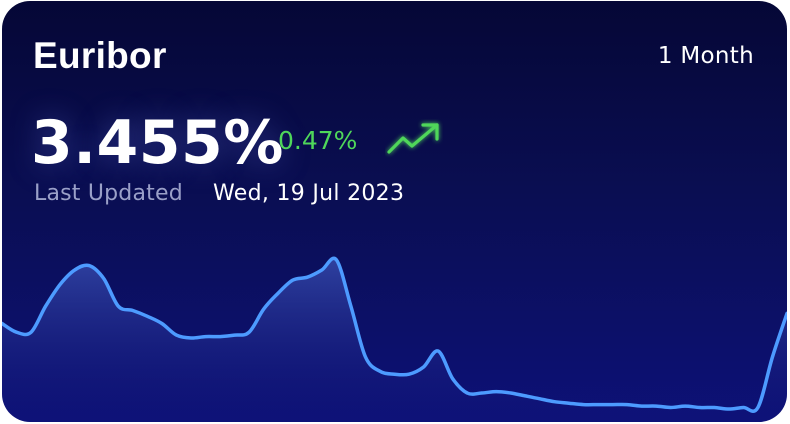 Image resolution: width=790 pixels, height=424 pixels. Describe the element at coordinates (318, 140) in the screenshot. I see `change-percent: 0.47%` at that location.